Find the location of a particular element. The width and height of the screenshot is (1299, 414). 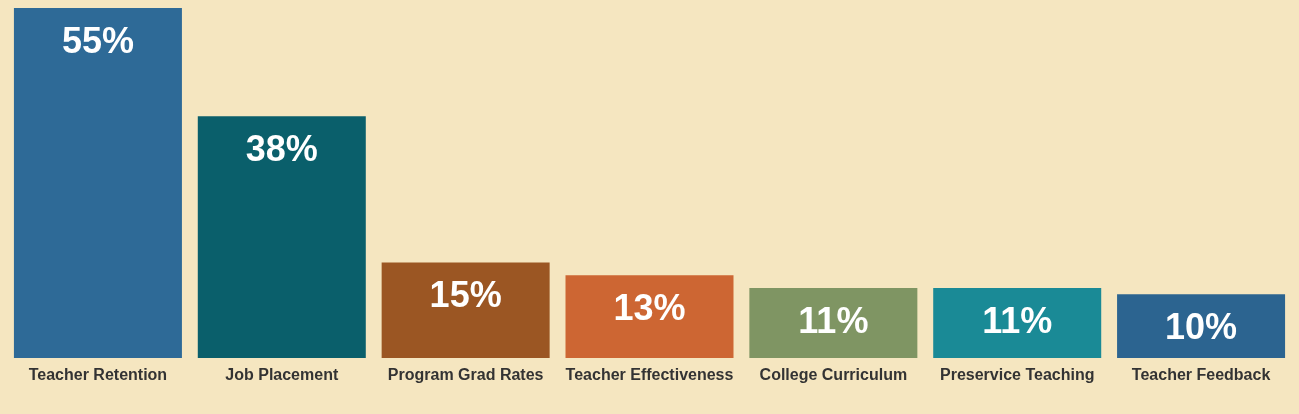

x-tick-label: Teacher Feedback is located at coordinates (1201, 374).